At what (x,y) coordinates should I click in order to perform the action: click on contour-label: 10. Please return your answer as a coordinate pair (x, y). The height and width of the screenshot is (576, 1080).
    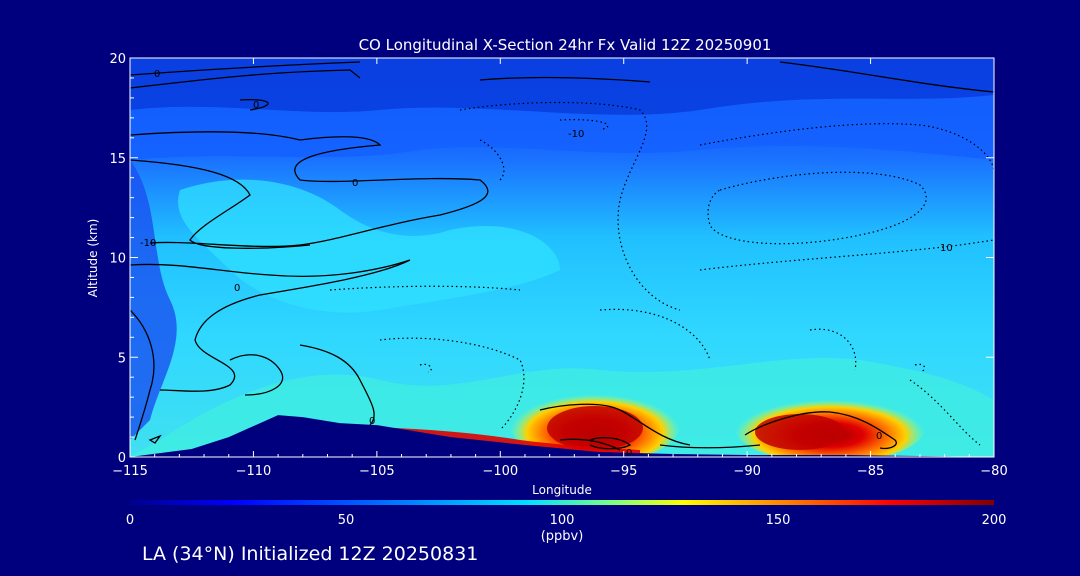
    Looking at the image, I should click on (946, 248).